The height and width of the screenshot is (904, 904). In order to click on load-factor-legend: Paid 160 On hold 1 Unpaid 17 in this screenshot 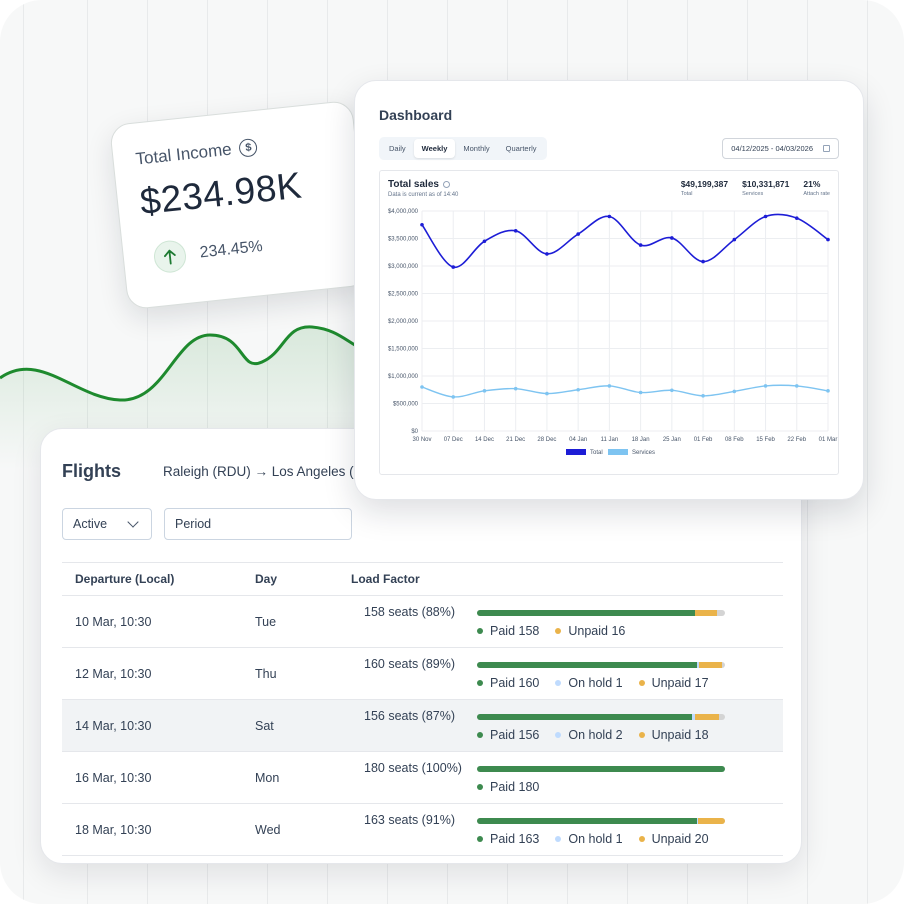, I will do `click(593, 683)`.